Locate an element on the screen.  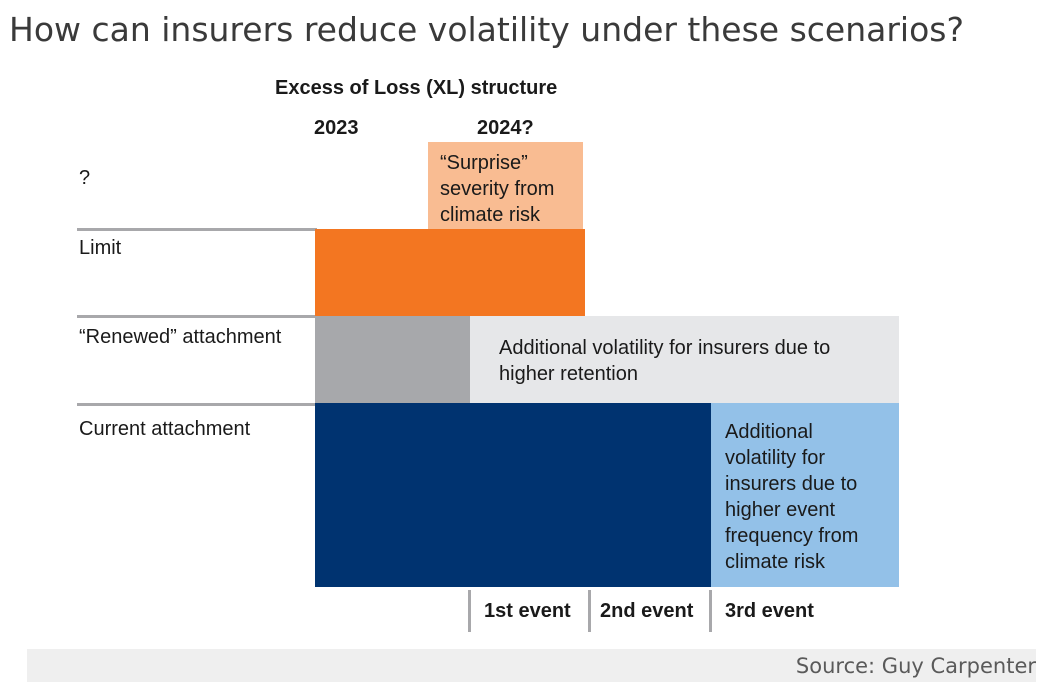
retention-text-line-2: higher retention is located at coordinates (568, 374).